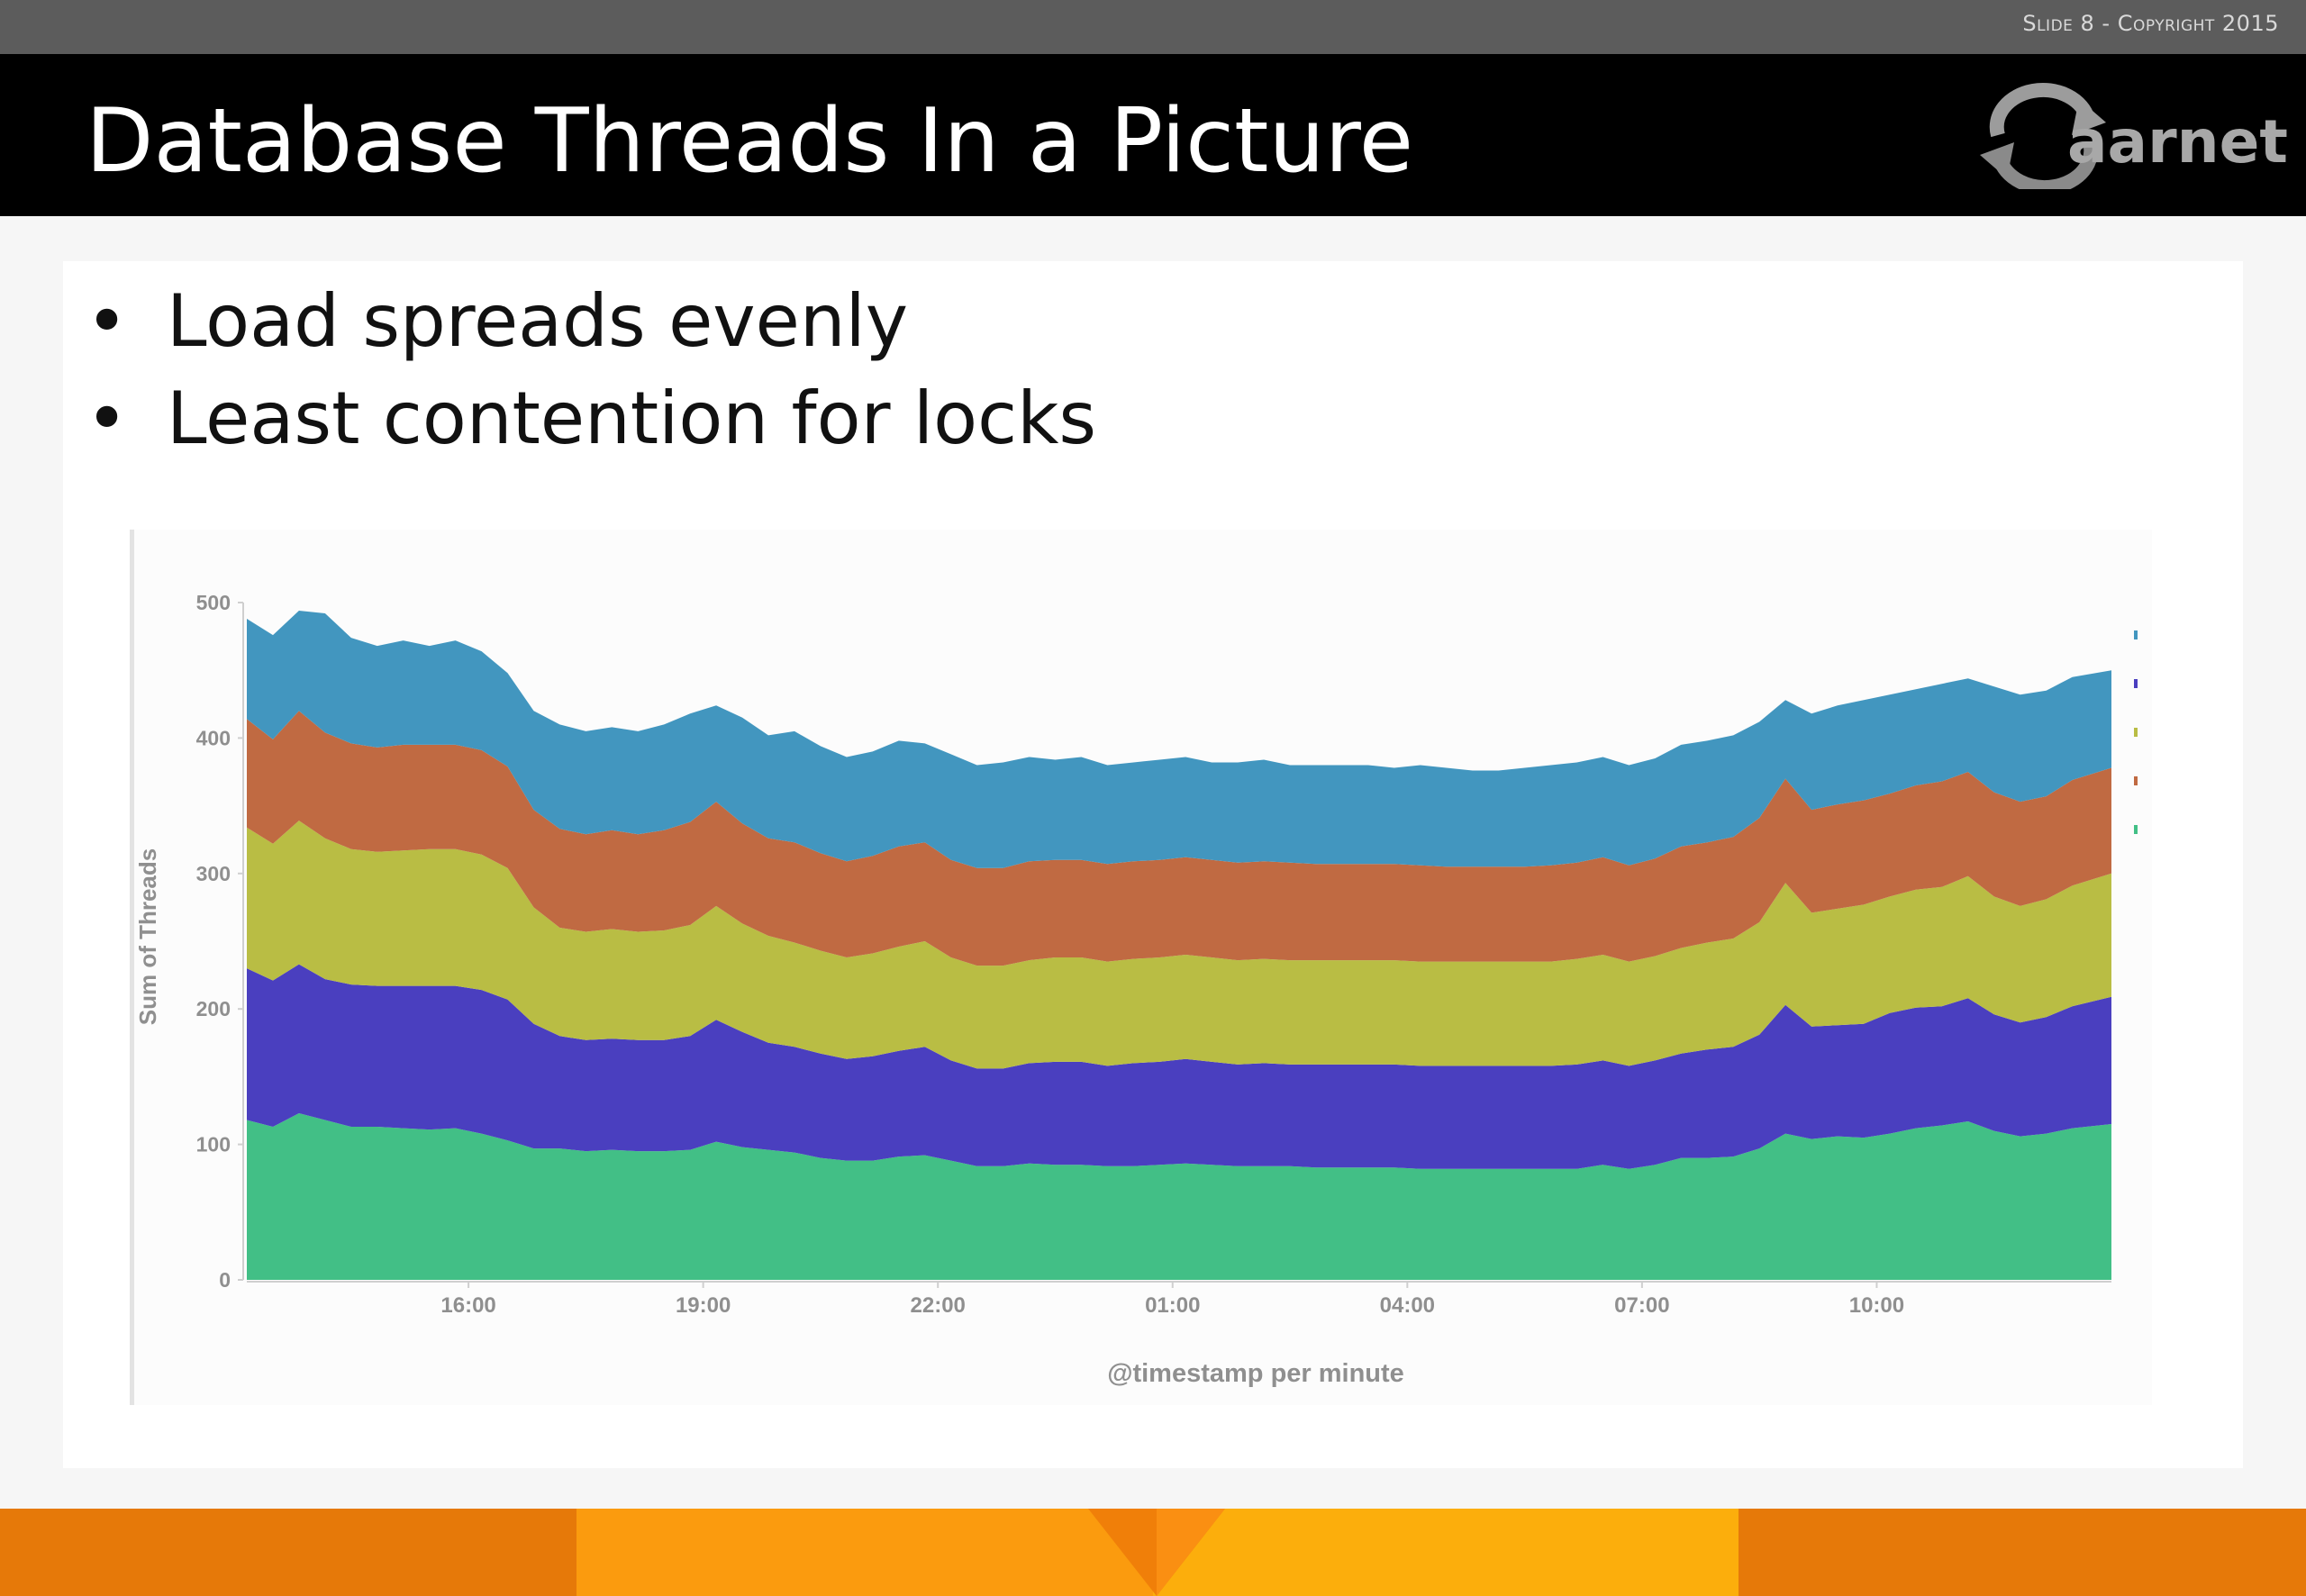 The image size is (2306, 1596). What do you see at coordinates (213, 602) in the screenshot?
I see `y-tick-label: 500` at bounding box center [213, 602].